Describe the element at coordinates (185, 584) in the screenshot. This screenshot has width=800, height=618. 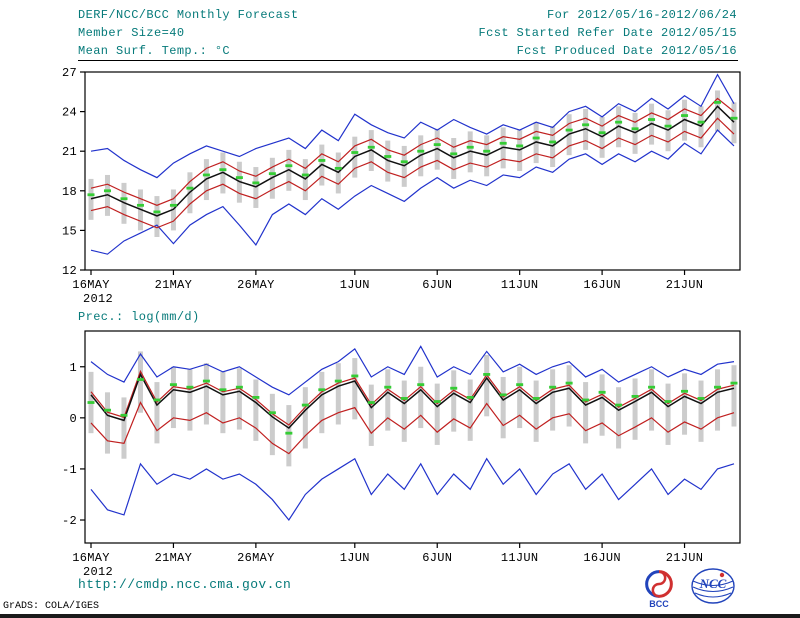
I see `source-url: http://cmdp.ncc.cma.gov.cn` at that location.